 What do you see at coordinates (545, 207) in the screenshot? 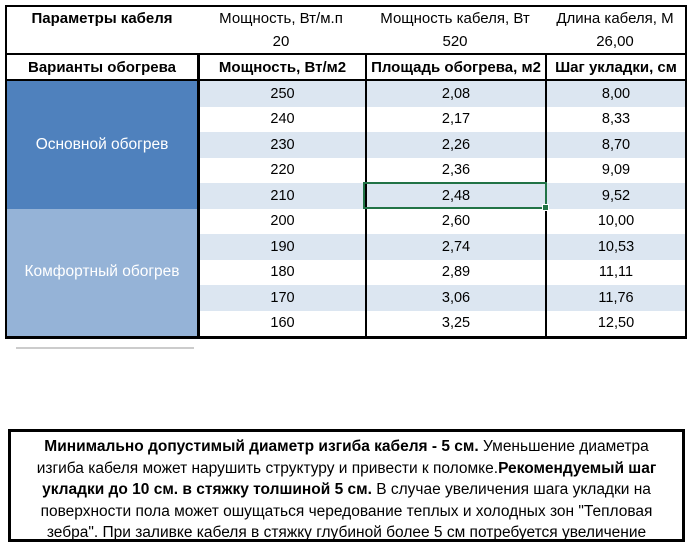
I see `fill-handle` at bounding box center [545, 207].